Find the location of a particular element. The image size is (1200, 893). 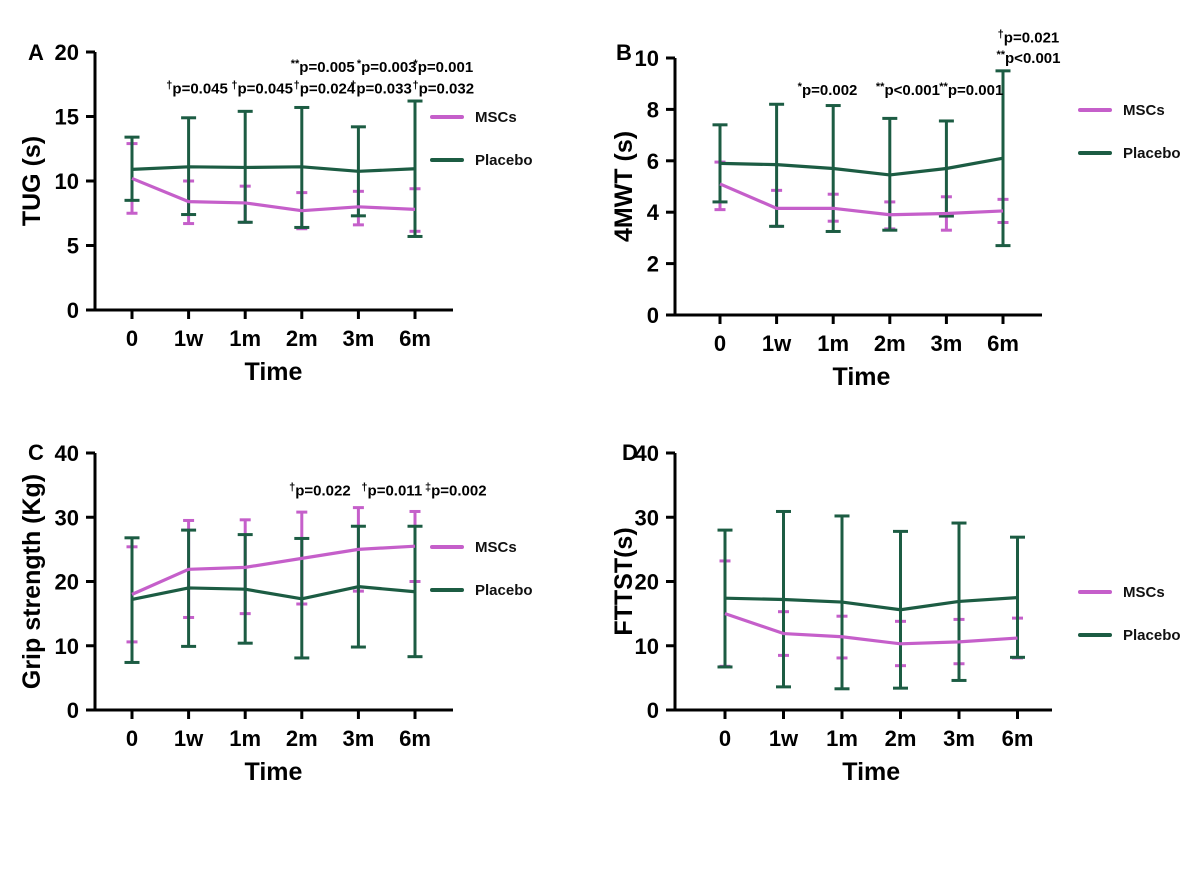

y-tick-label: 15 is located at coordinates (67, 117).